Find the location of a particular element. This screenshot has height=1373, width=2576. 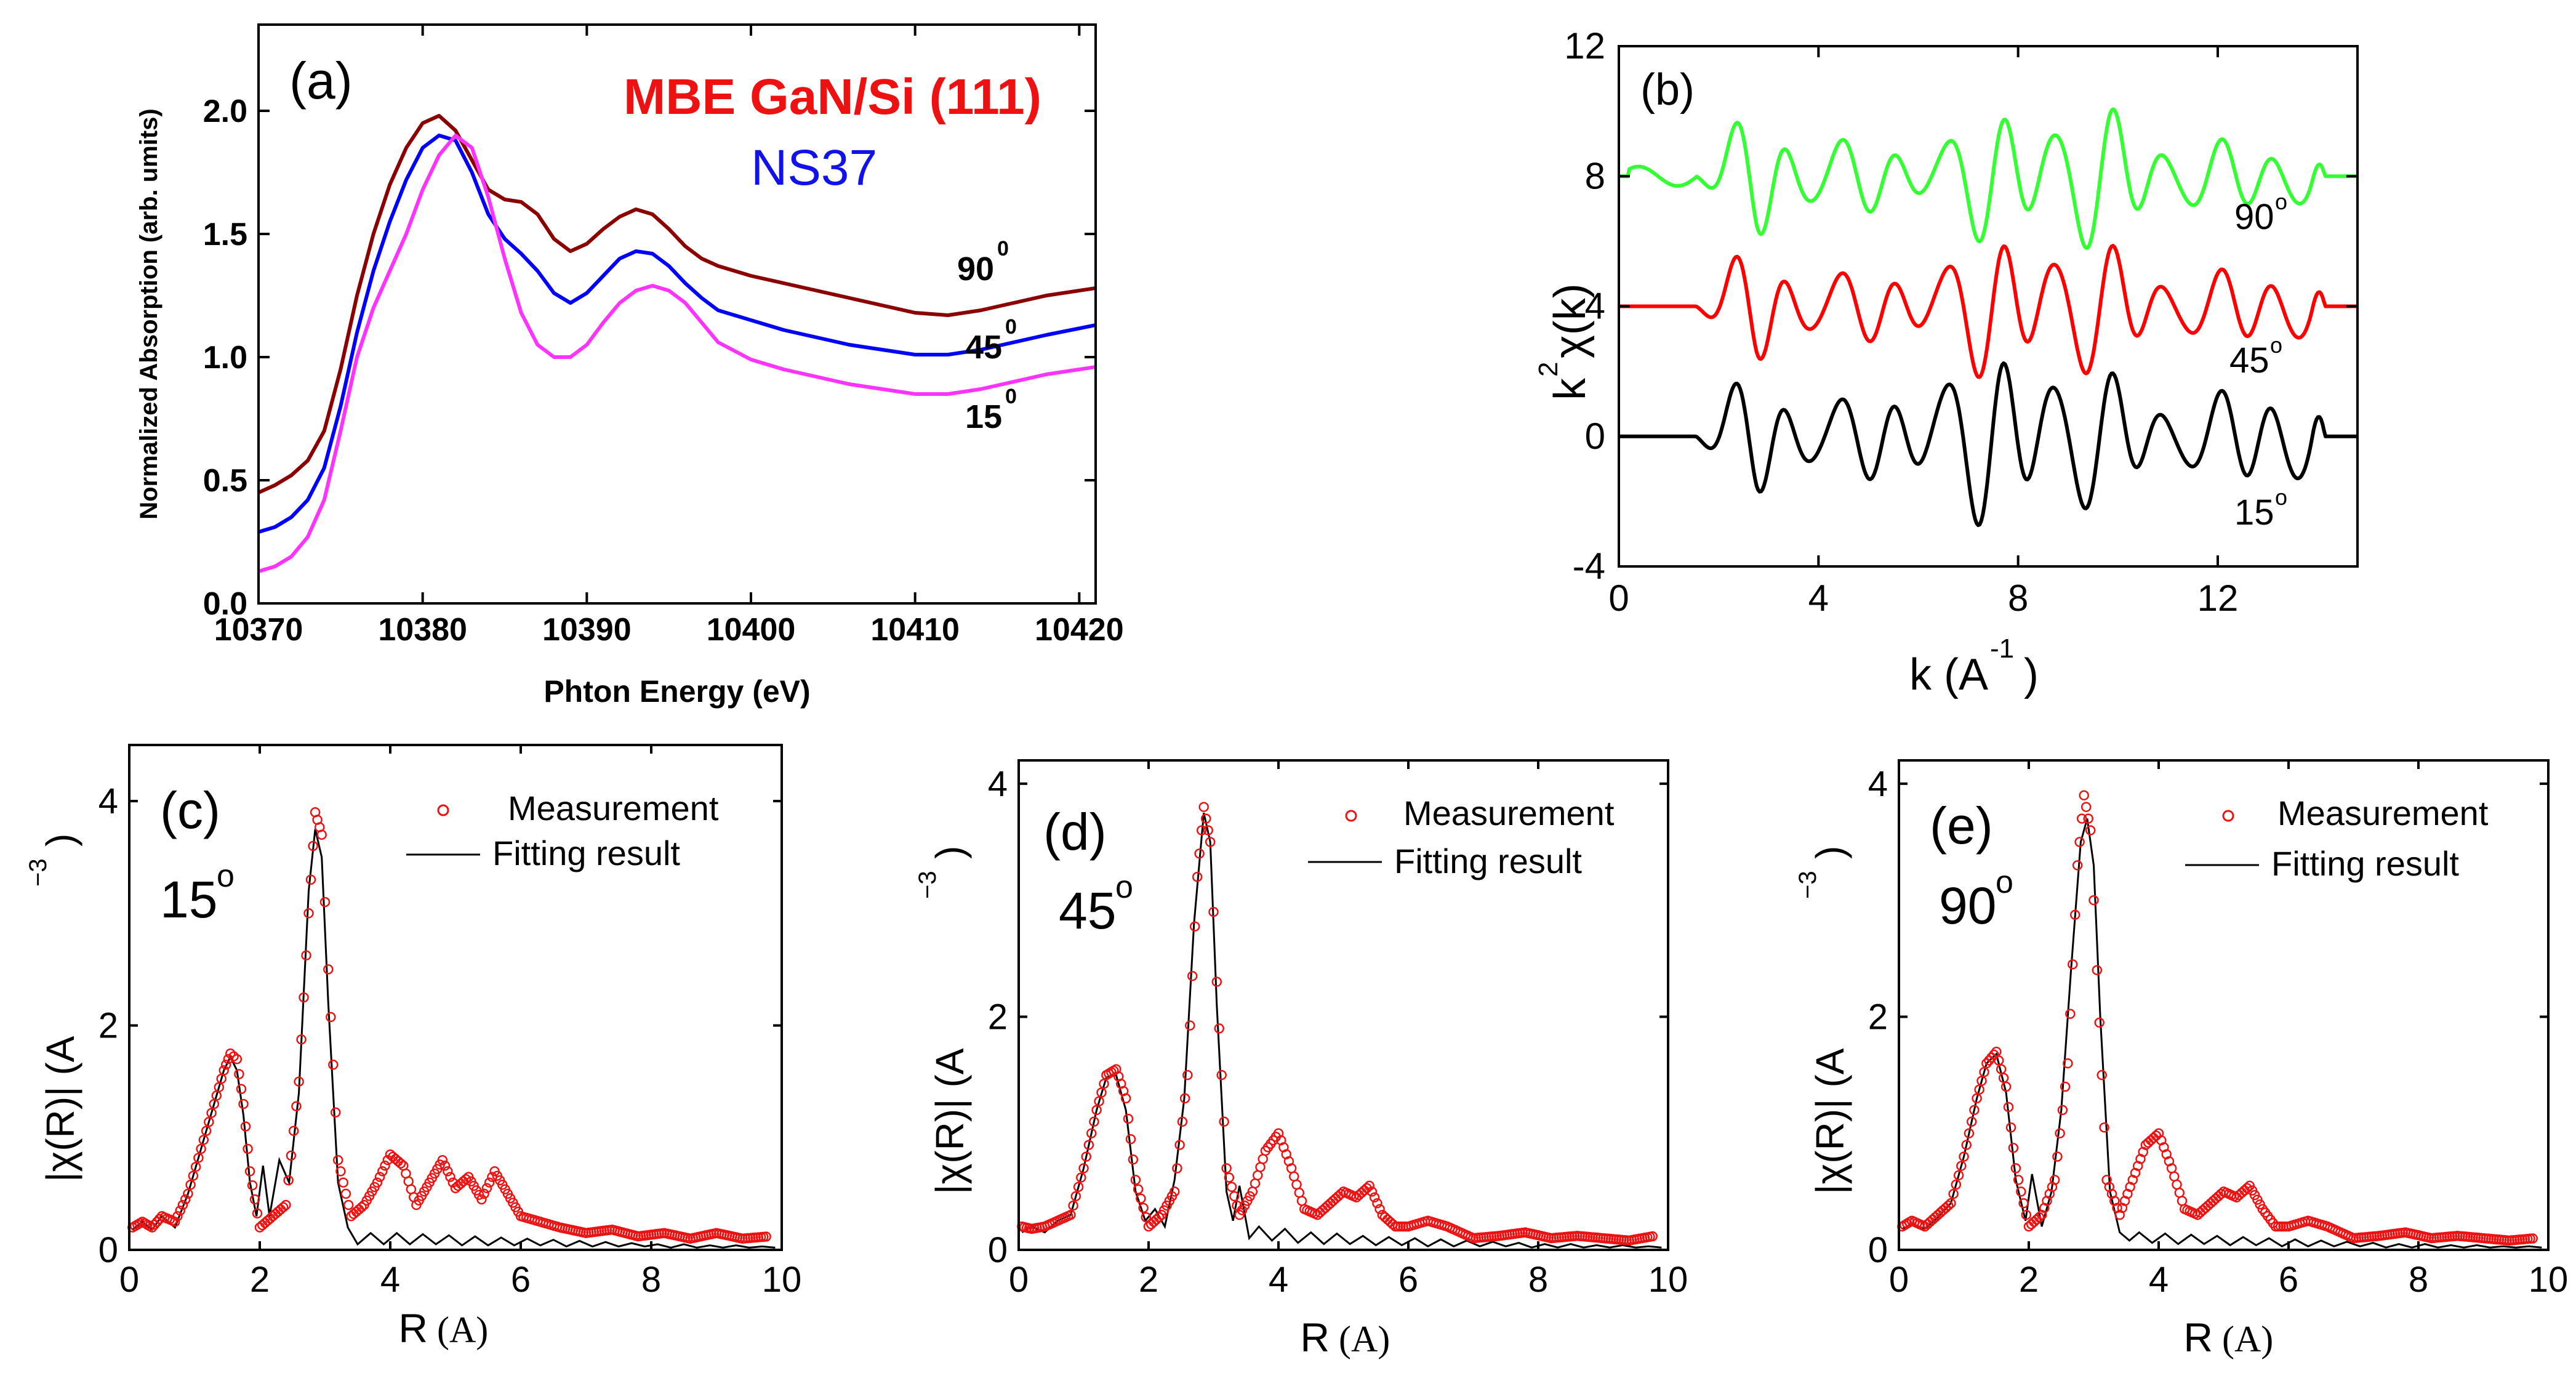

pc-xtick-label: 6 is located at coordinates (521, 1280).